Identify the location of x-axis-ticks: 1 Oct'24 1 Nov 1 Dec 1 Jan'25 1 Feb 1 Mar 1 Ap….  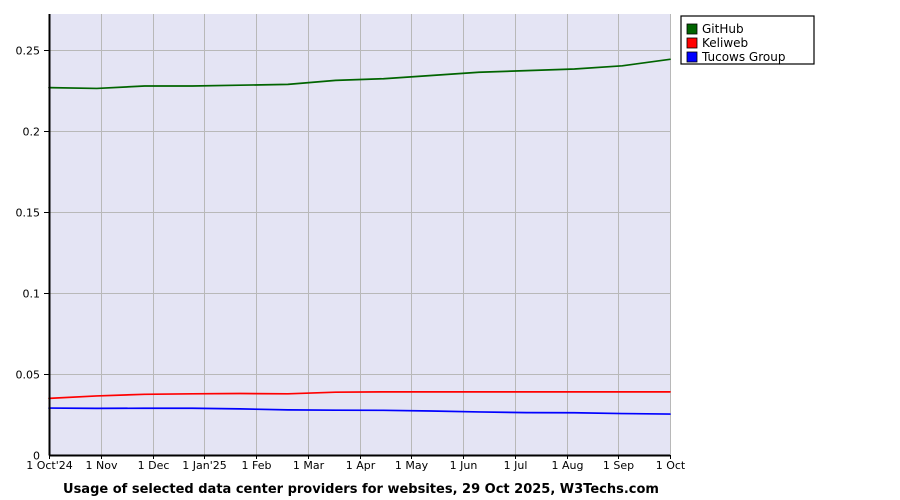
(356, 463).